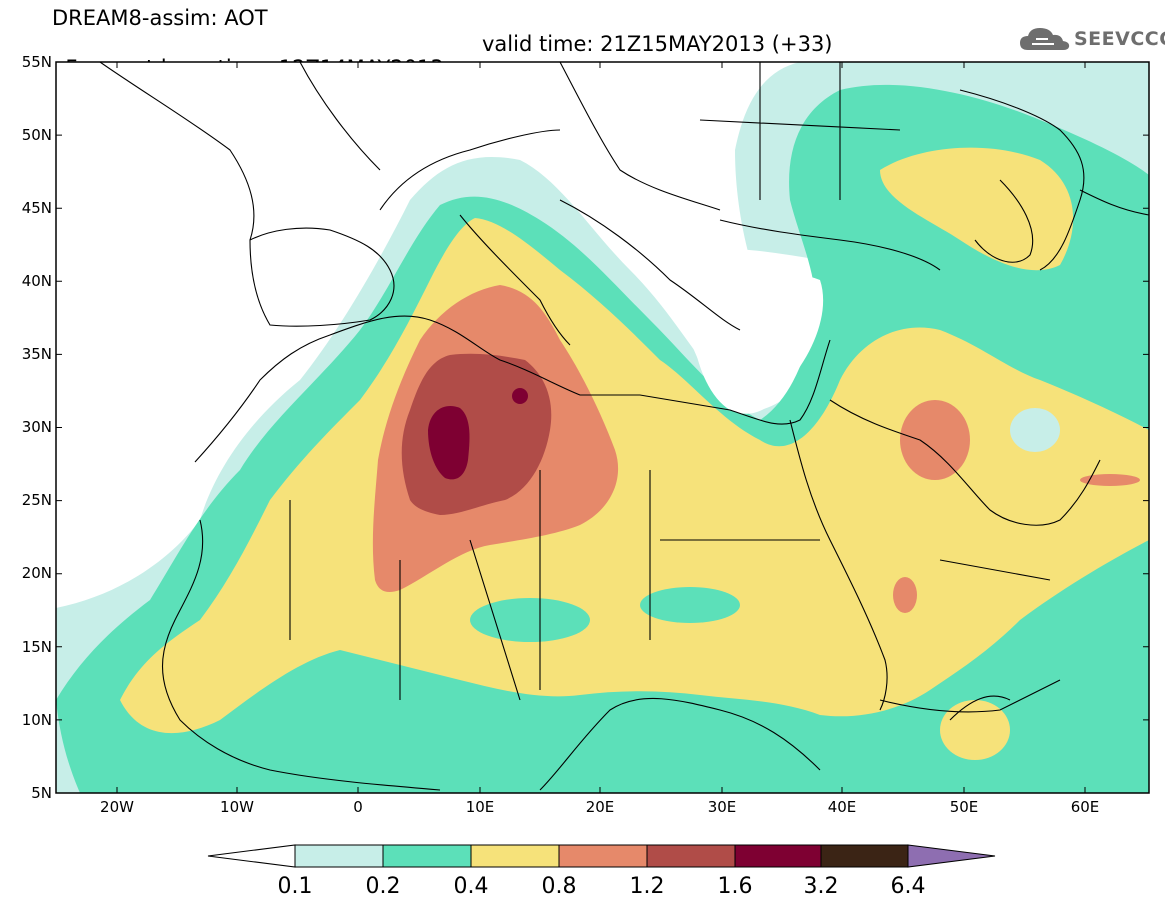  I want to click on colorbar-label: 3.2, so click(821, 886).